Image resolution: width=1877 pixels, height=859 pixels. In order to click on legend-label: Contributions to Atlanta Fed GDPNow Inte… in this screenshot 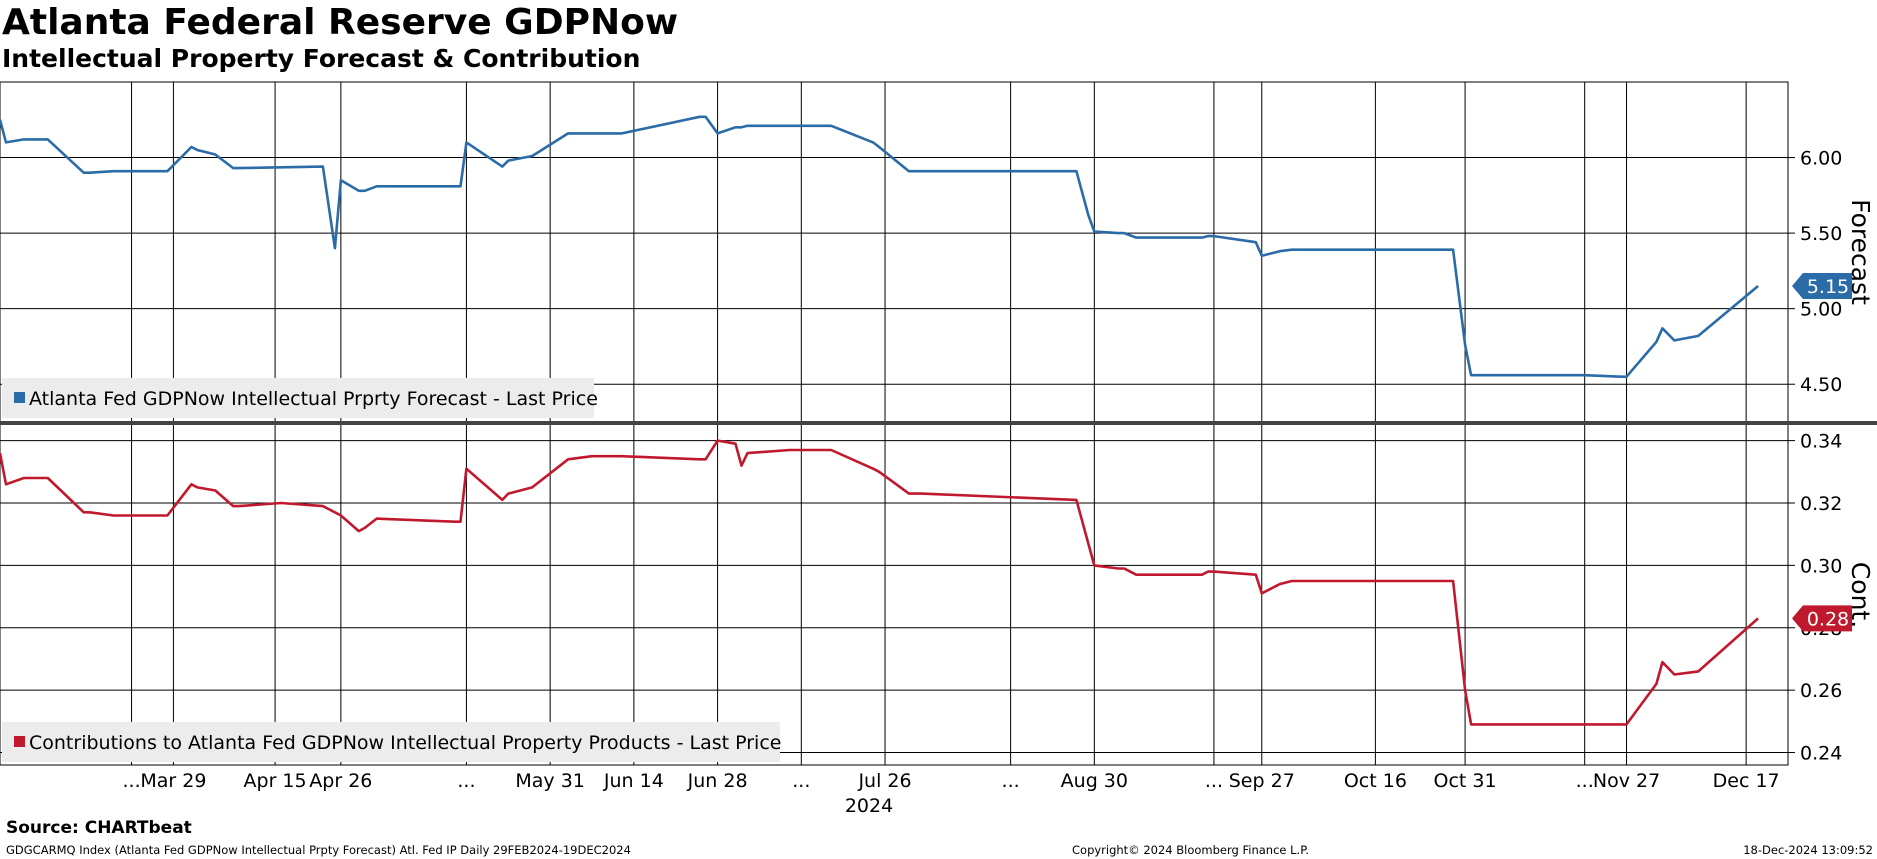, I will do `click(405, 743)`.